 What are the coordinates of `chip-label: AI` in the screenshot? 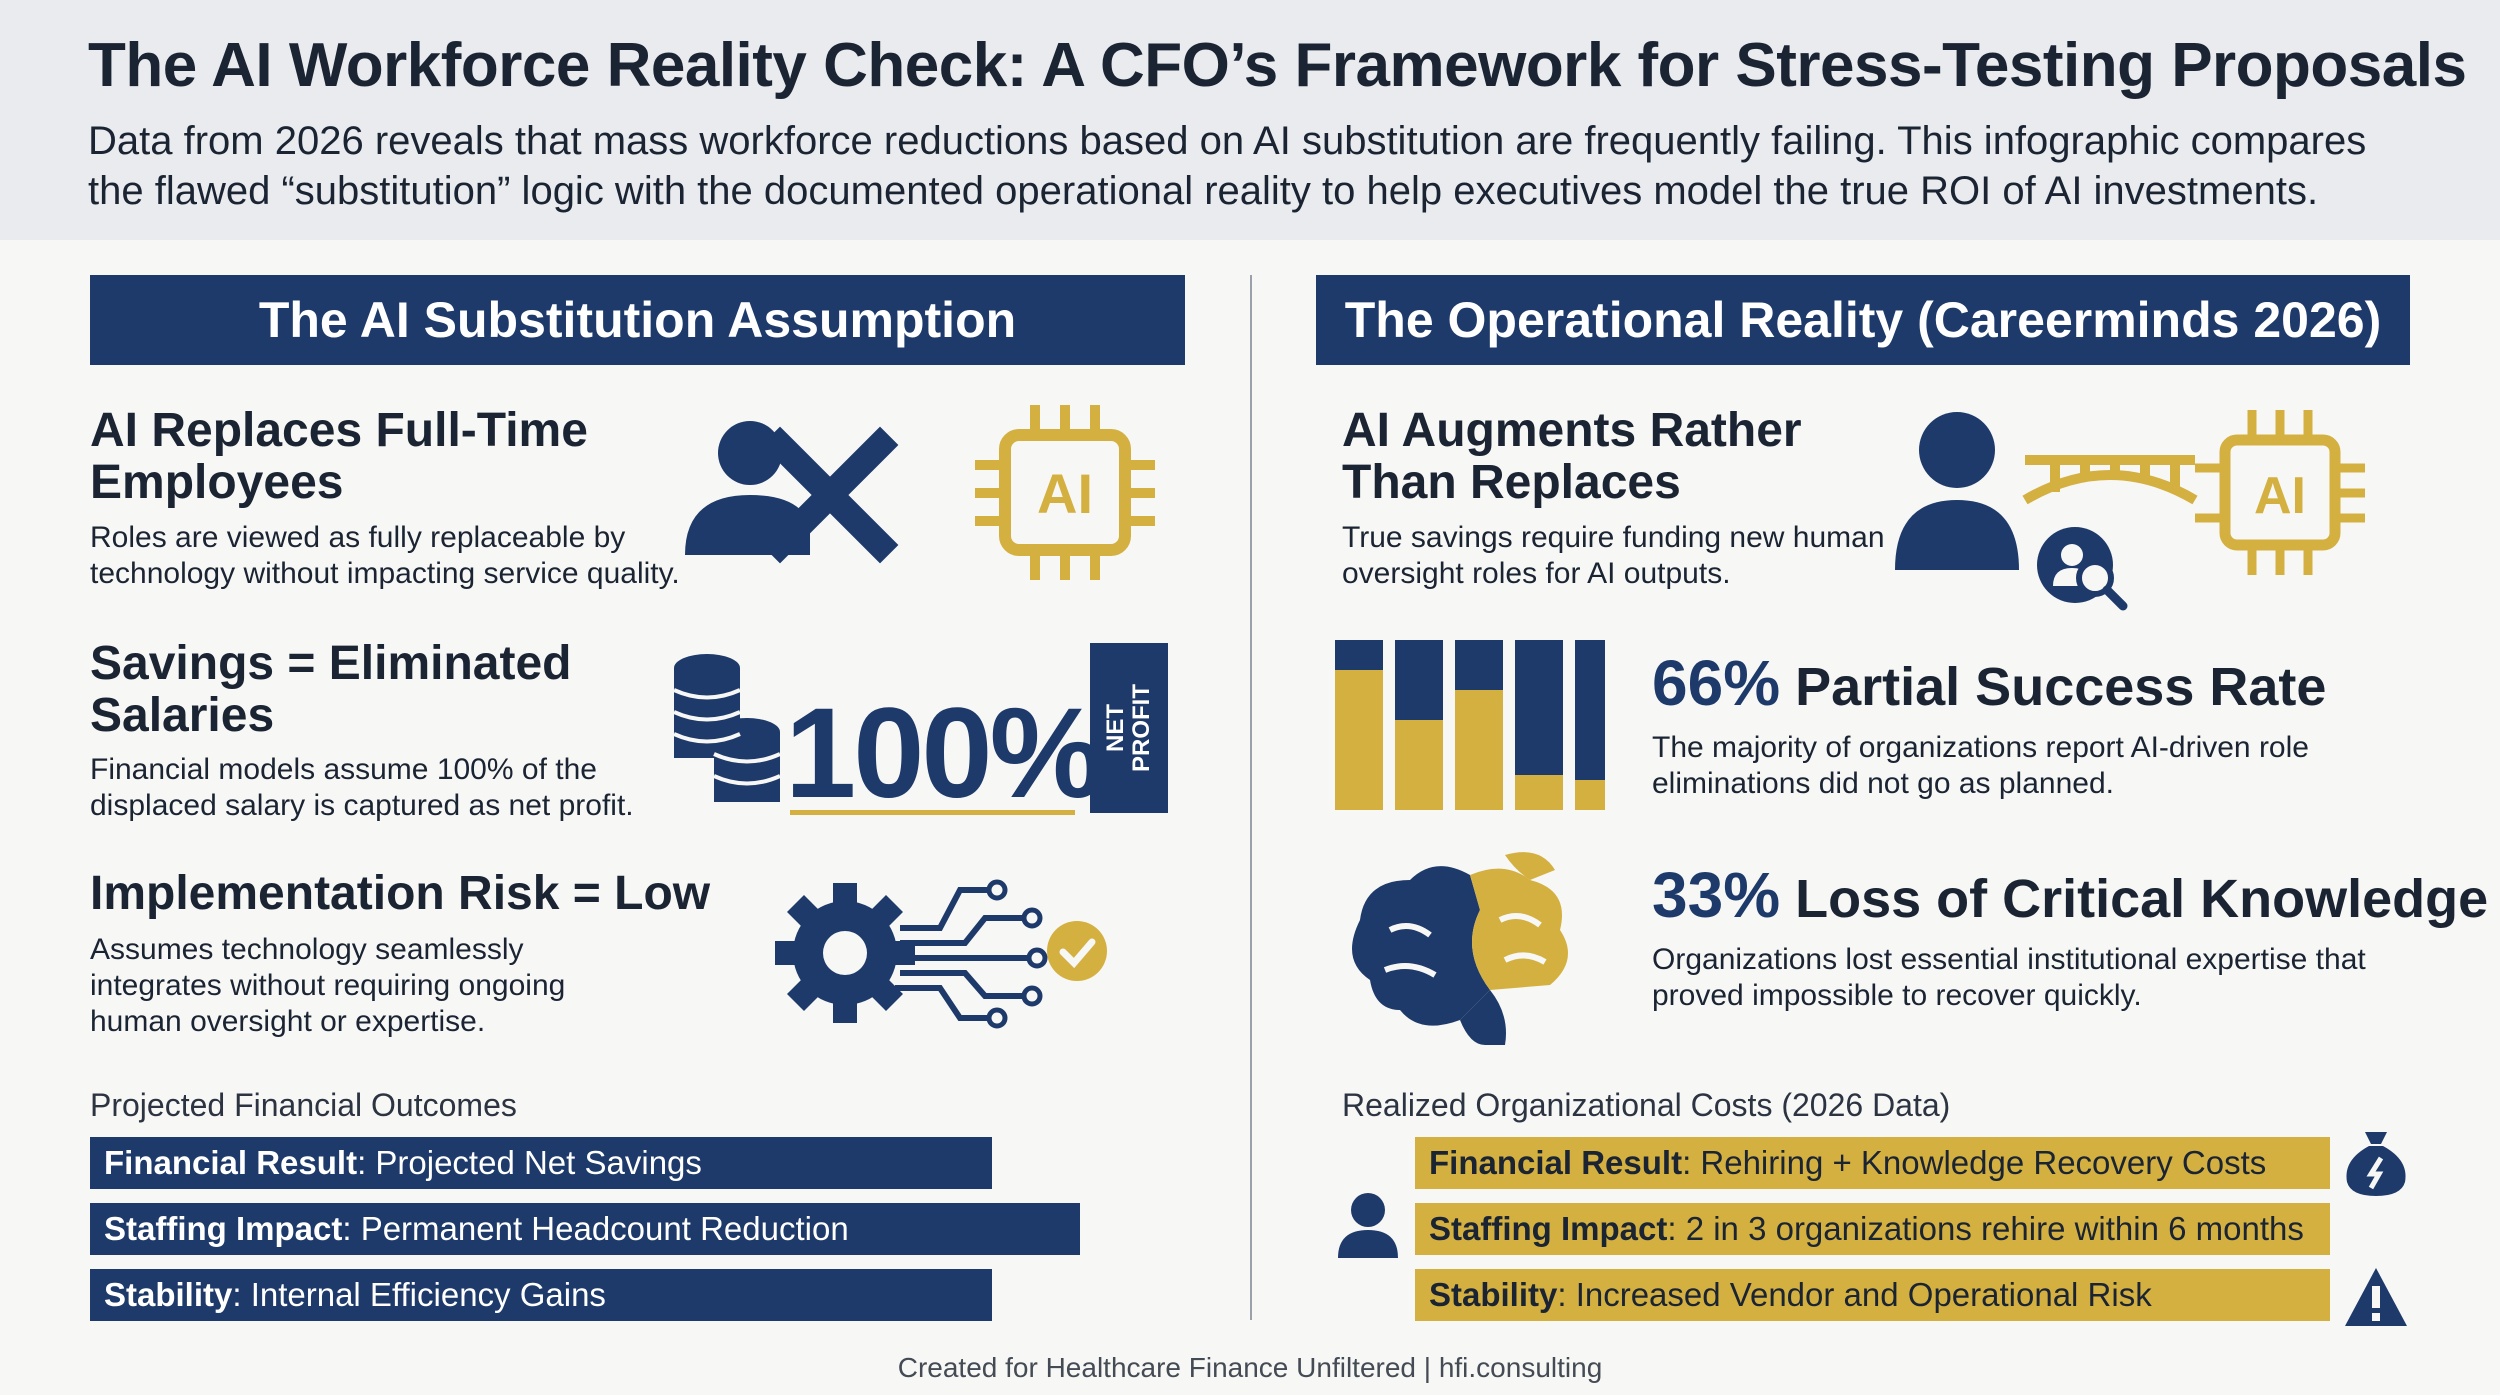 It's located at (1065, 493).